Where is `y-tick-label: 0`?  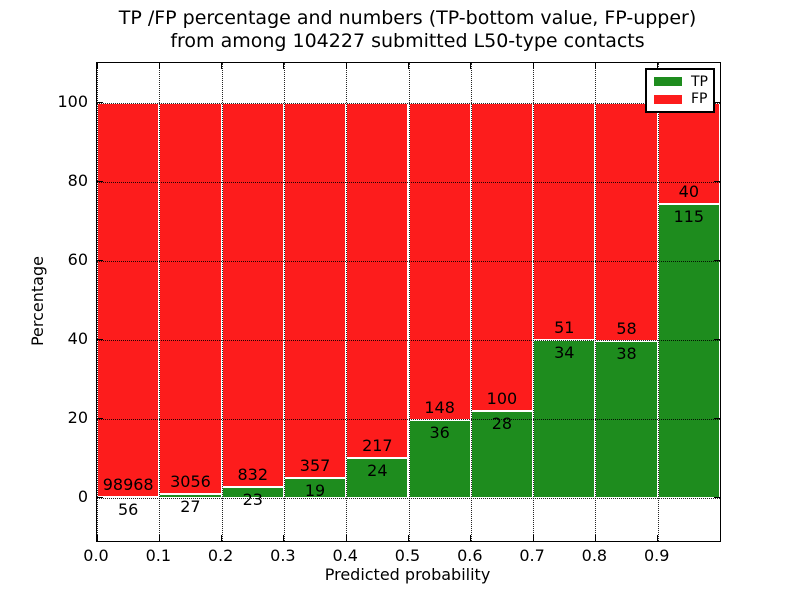
y-tick-label: 0 is located at coordinates (82, 496).